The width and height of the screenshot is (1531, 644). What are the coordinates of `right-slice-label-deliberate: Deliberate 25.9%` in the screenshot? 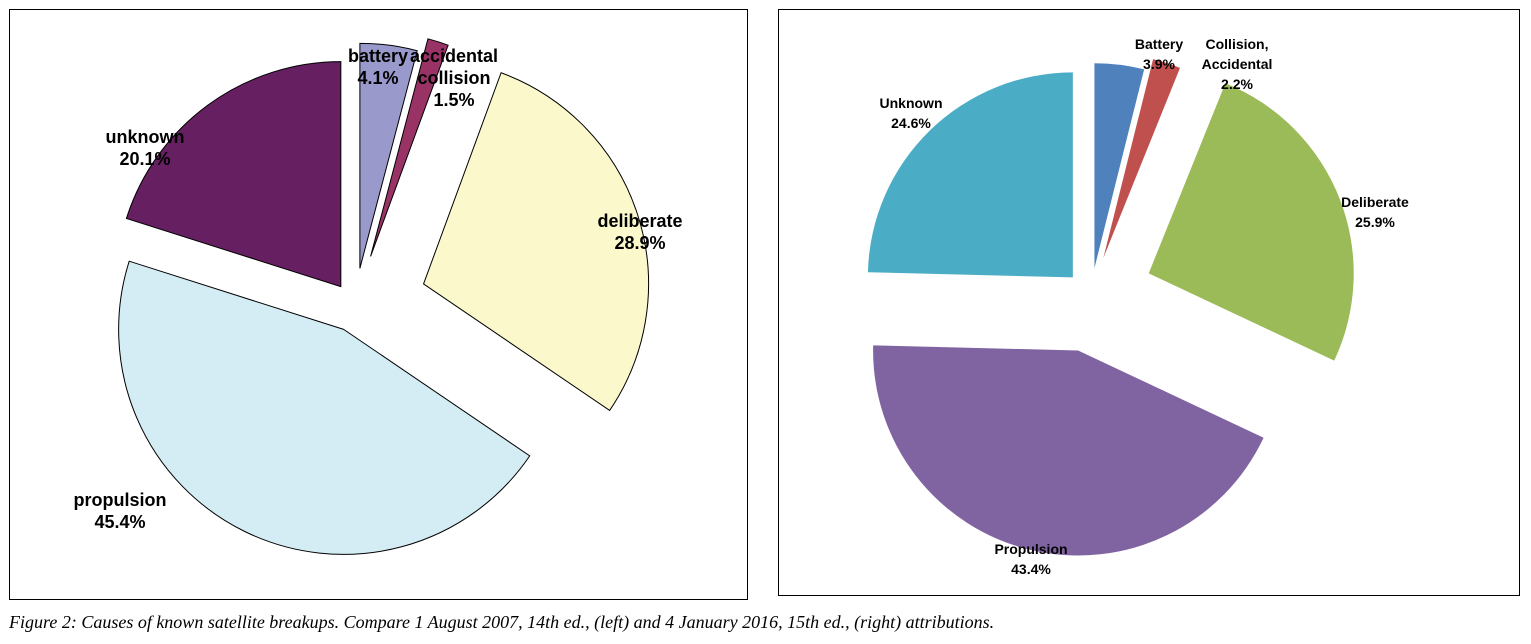 It's located at (1375, 212).